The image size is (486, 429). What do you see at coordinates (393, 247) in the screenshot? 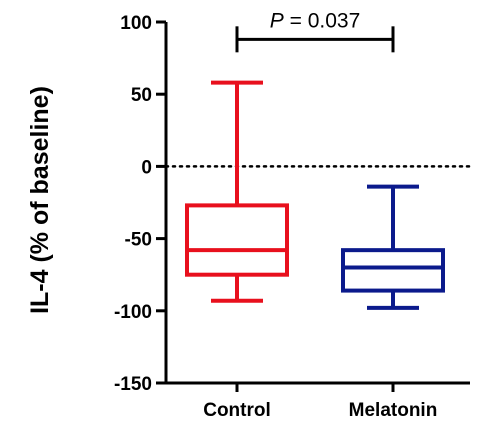
I see `box-melatonin` at bounding box center [393, 247].